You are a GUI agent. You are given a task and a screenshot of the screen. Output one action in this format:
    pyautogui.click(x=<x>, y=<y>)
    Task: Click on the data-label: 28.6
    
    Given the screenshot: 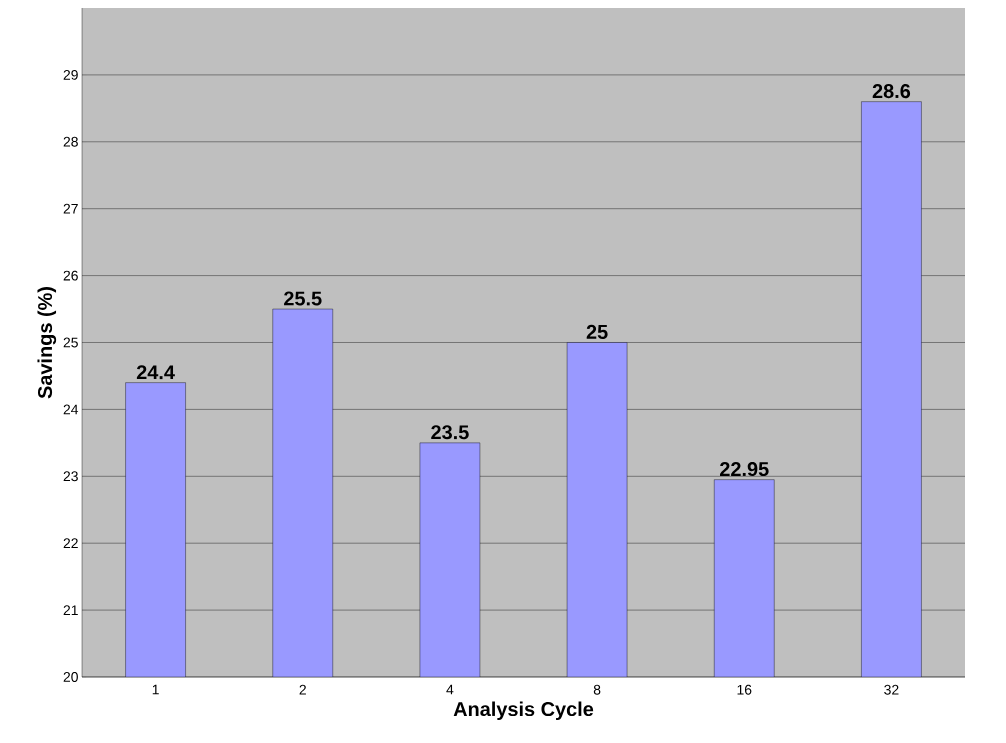 What is the action you would take?
    pyautogui.click(x=891, y=91)
    